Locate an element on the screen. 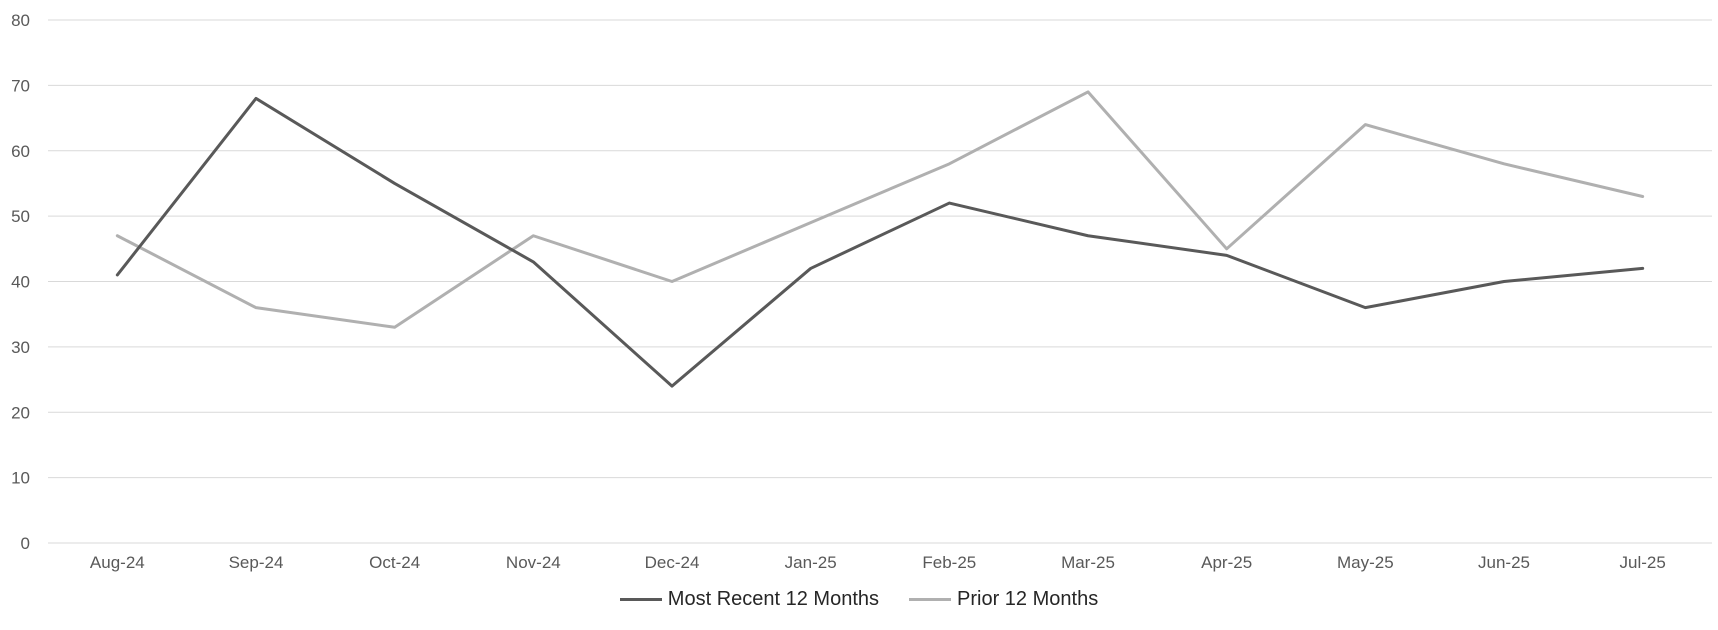 The height and width of the screenshot is (630, 1718). y-axis-ticks: 0 10 20 30 40 50 60 70 80 is located at coordinates (20, 282).